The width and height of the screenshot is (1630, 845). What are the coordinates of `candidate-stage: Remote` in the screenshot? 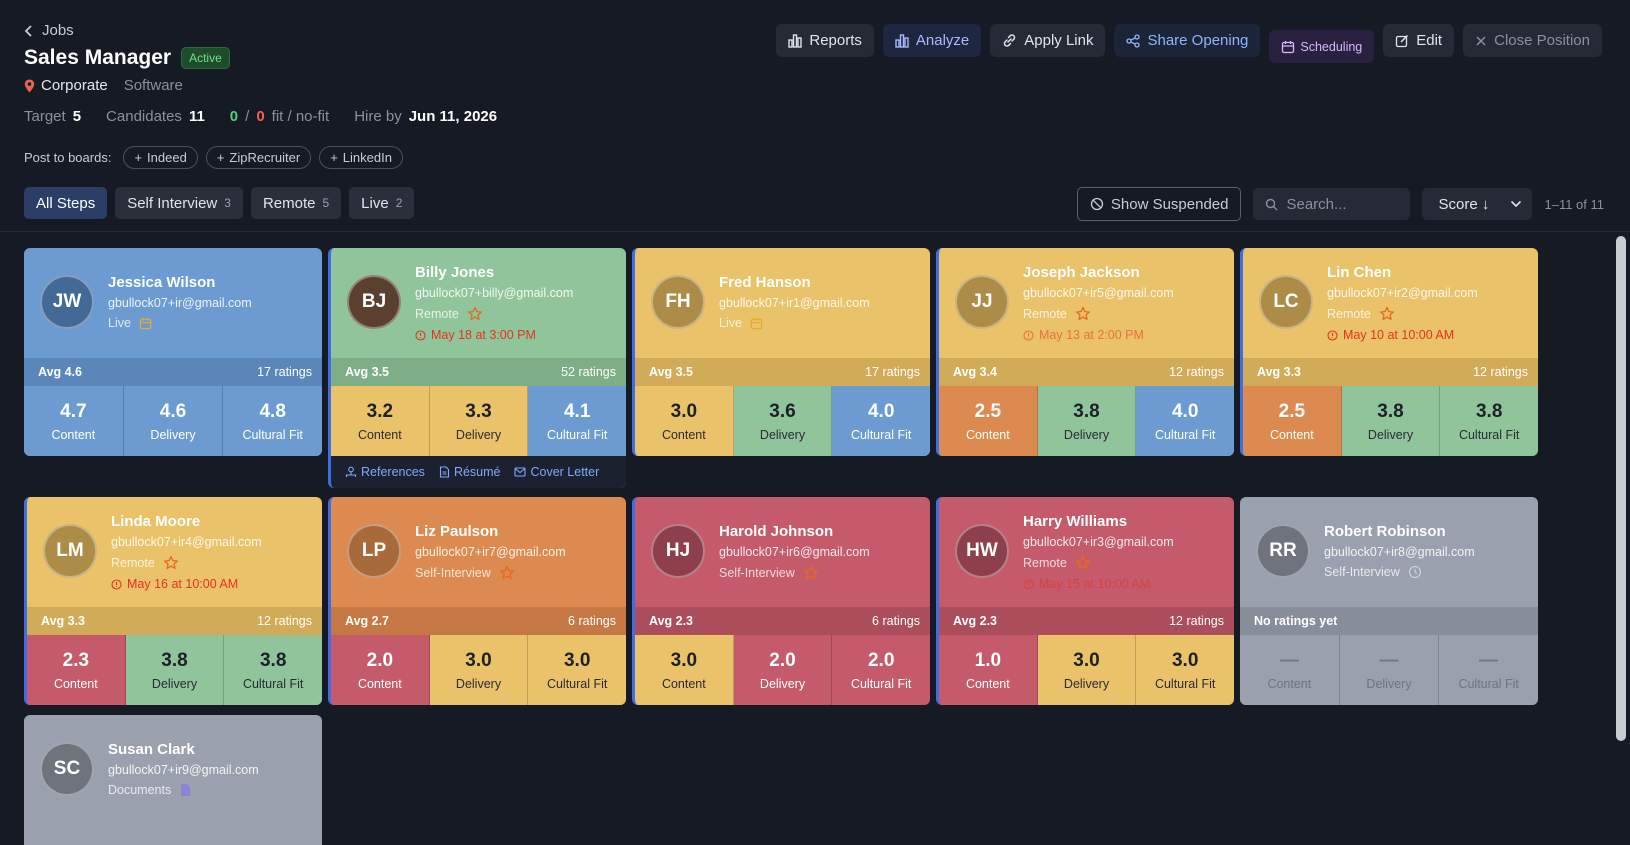 It's located at (1349, 314).